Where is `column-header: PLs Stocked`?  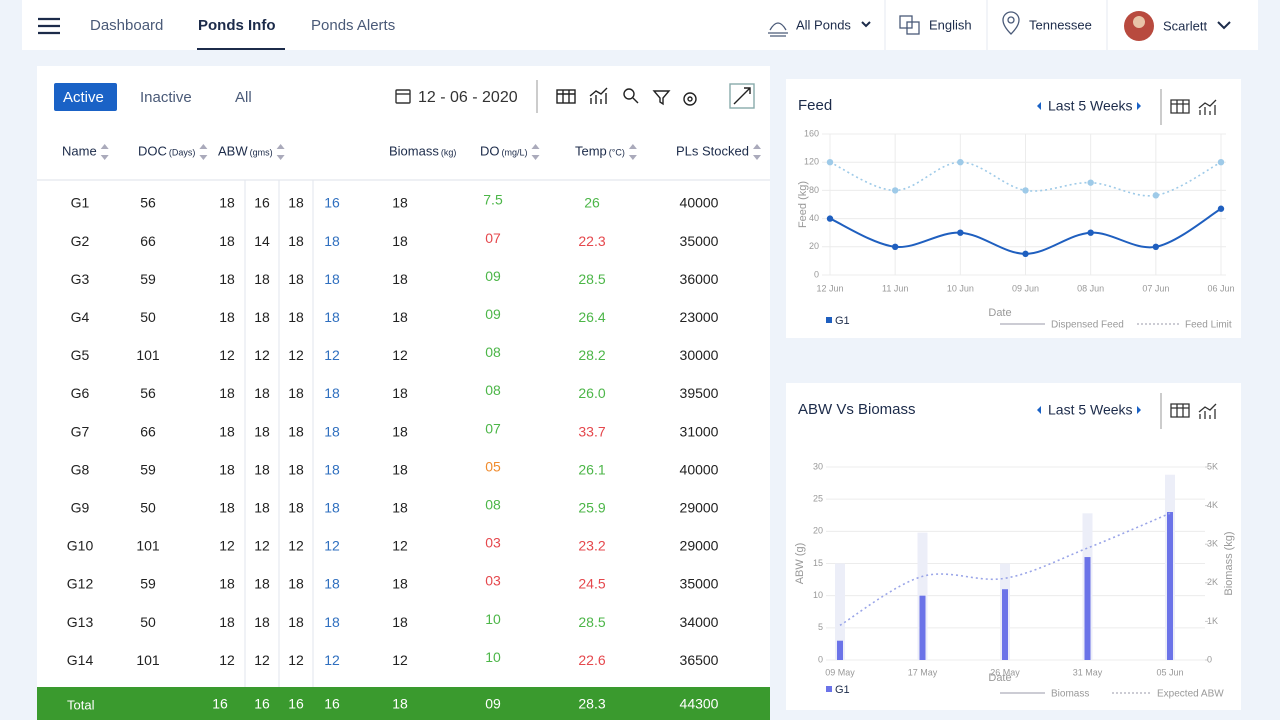
column-header: PLs Stocked is located at coordinates (712, 150).